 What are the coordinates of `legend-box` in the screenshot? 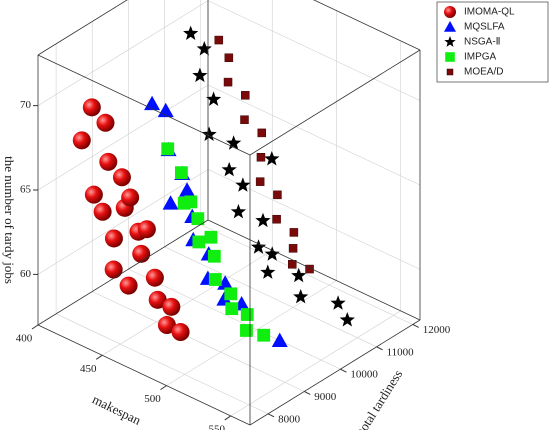 It's located at (492, 42).